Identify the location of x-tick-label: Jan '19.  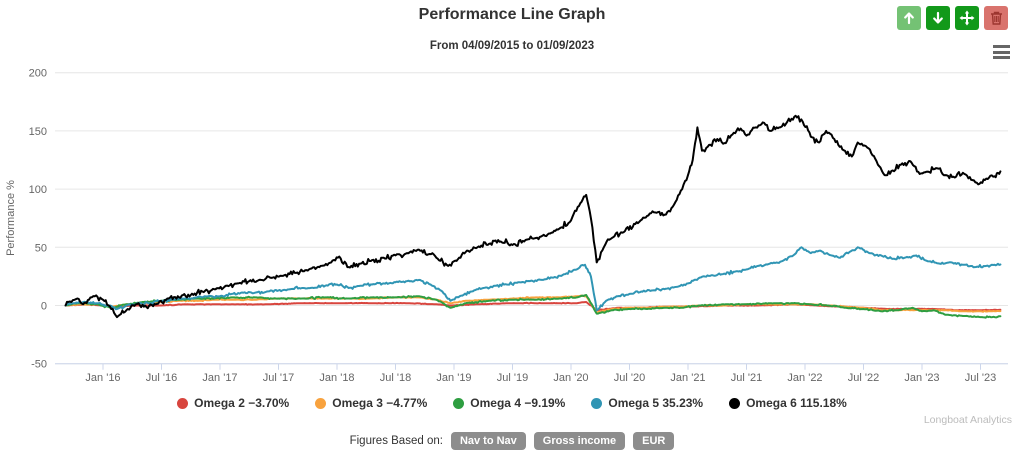
(453, 378).